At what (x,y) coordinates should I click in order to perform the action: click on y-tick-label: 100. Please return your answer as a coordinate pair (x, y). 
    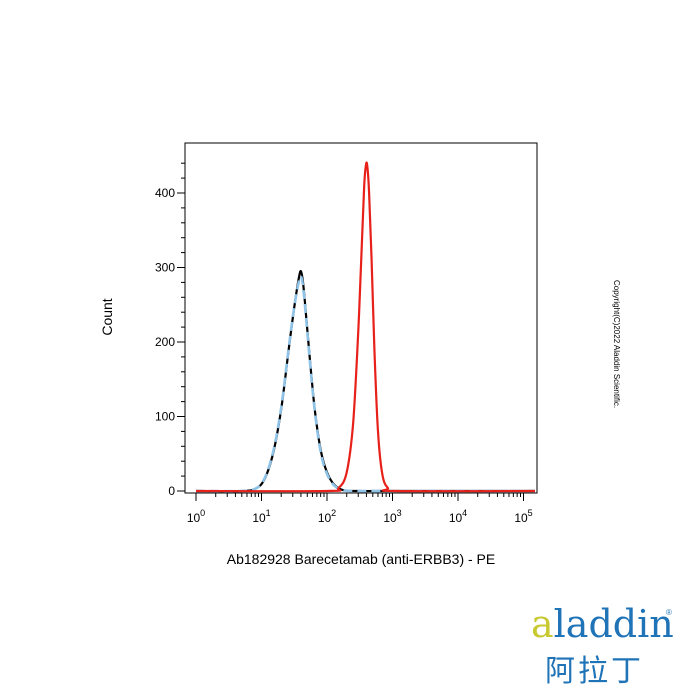
    Looking at the image, I should click on (165, 417).